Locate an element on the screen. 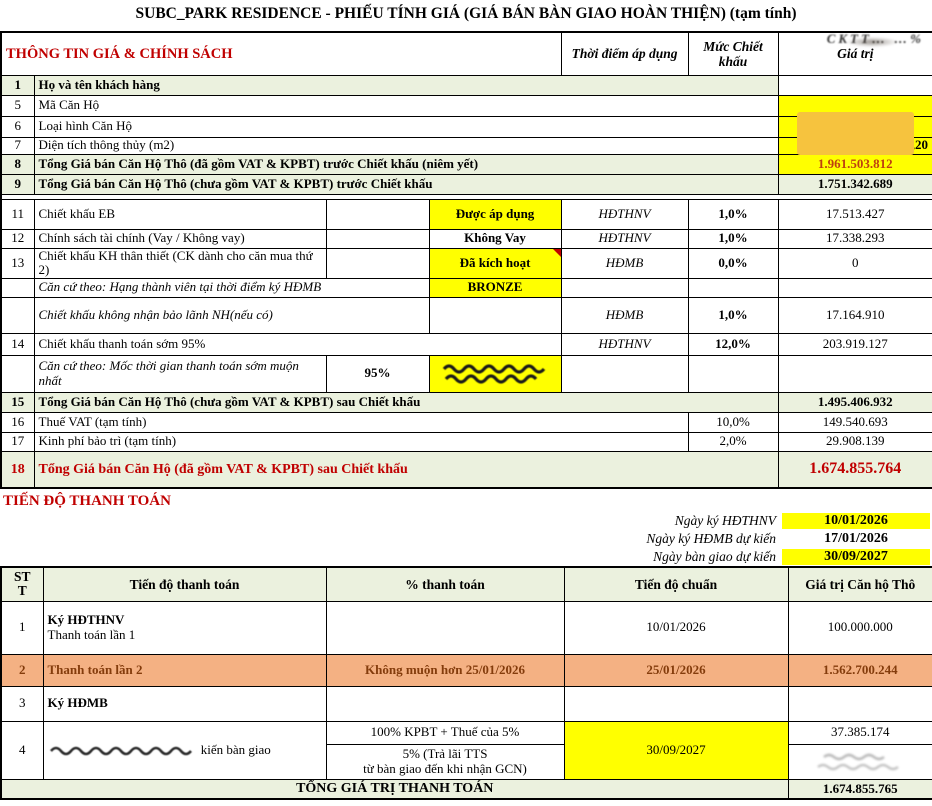  stage-cell: Ký HĐTHNV Thanh toán lần 1 is located at coordinates (184, 627).